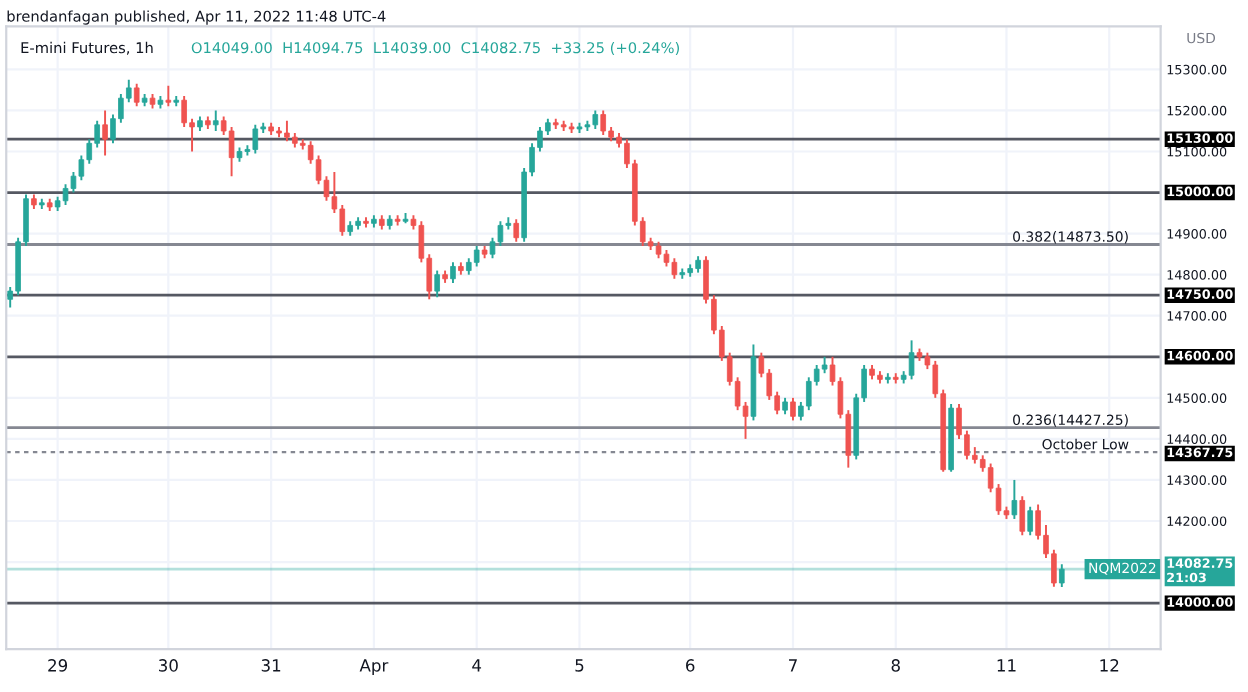 This screenshot has height=692, width=1248. What do you see at coordinates (1006, 665) in the screenshot?
I see `x-tick-label: 11` at bounding box center [1006, 665].